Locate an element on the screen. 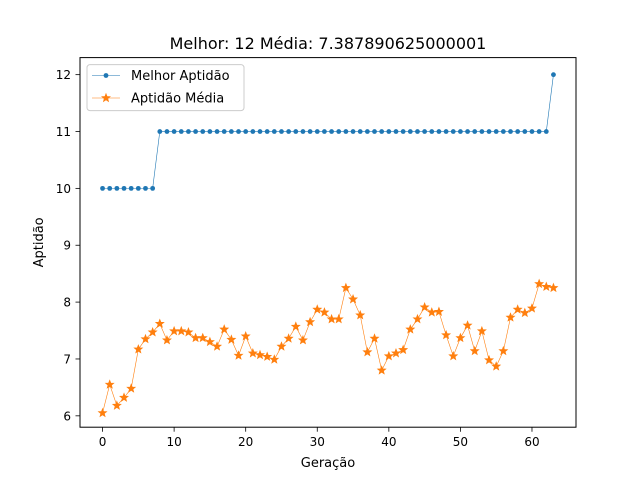 The width and height of the screenshot is (640, 480). x-tick-label: 20 is located at coordinates (245, 442).